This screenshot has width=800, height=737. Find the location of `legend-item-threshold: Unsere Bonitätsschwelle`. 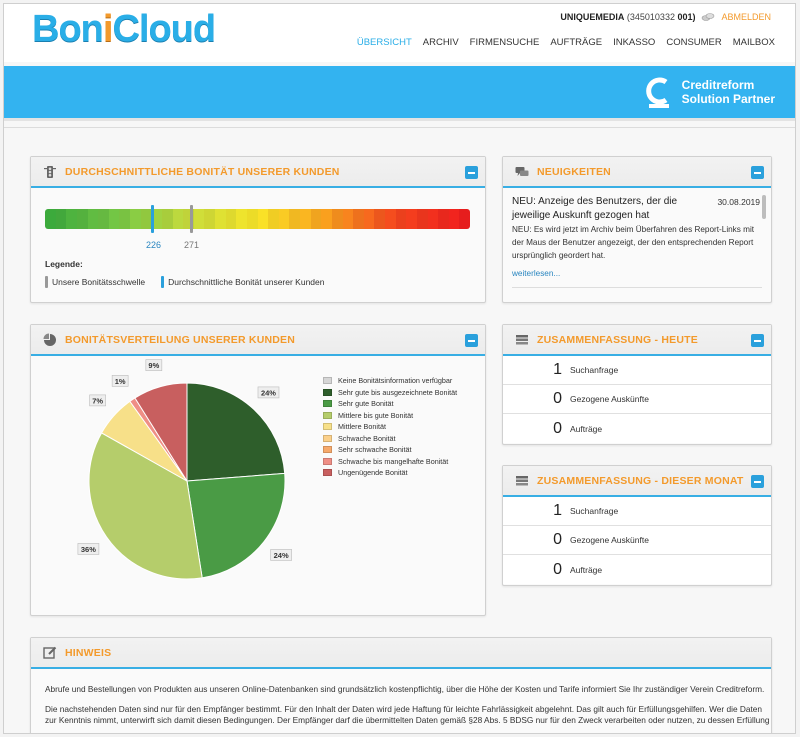

legend-item-threshold: Unsere Bonitätsschwelle is located at coordinates (95, 282).